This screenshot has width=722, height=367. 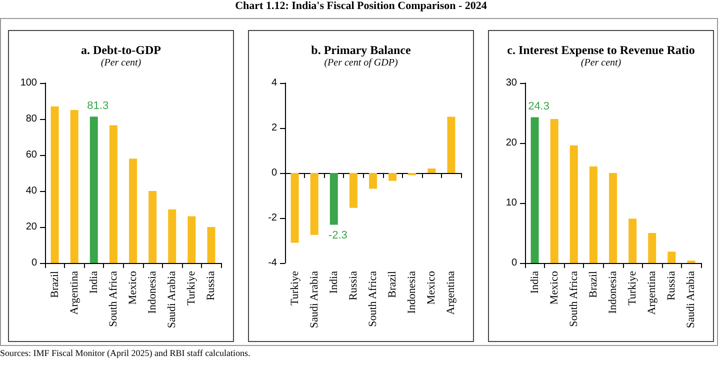 I want to click on data-label: 24.3, so click(x=539, y=106).